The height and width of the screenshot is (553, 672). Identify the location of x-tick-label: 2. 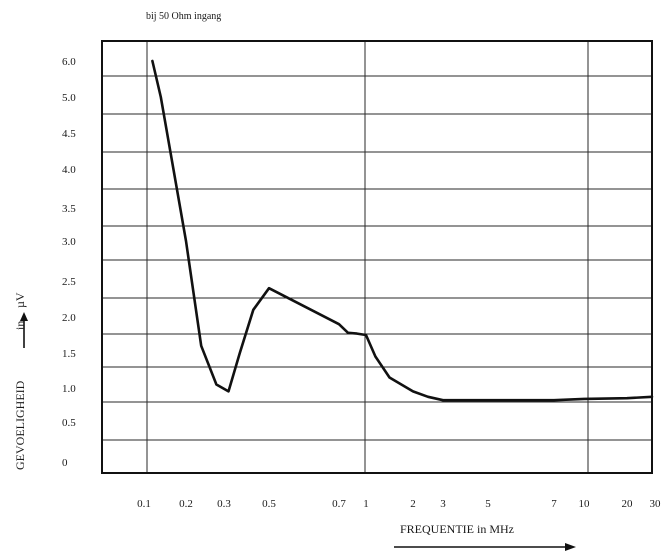
(413, 504).